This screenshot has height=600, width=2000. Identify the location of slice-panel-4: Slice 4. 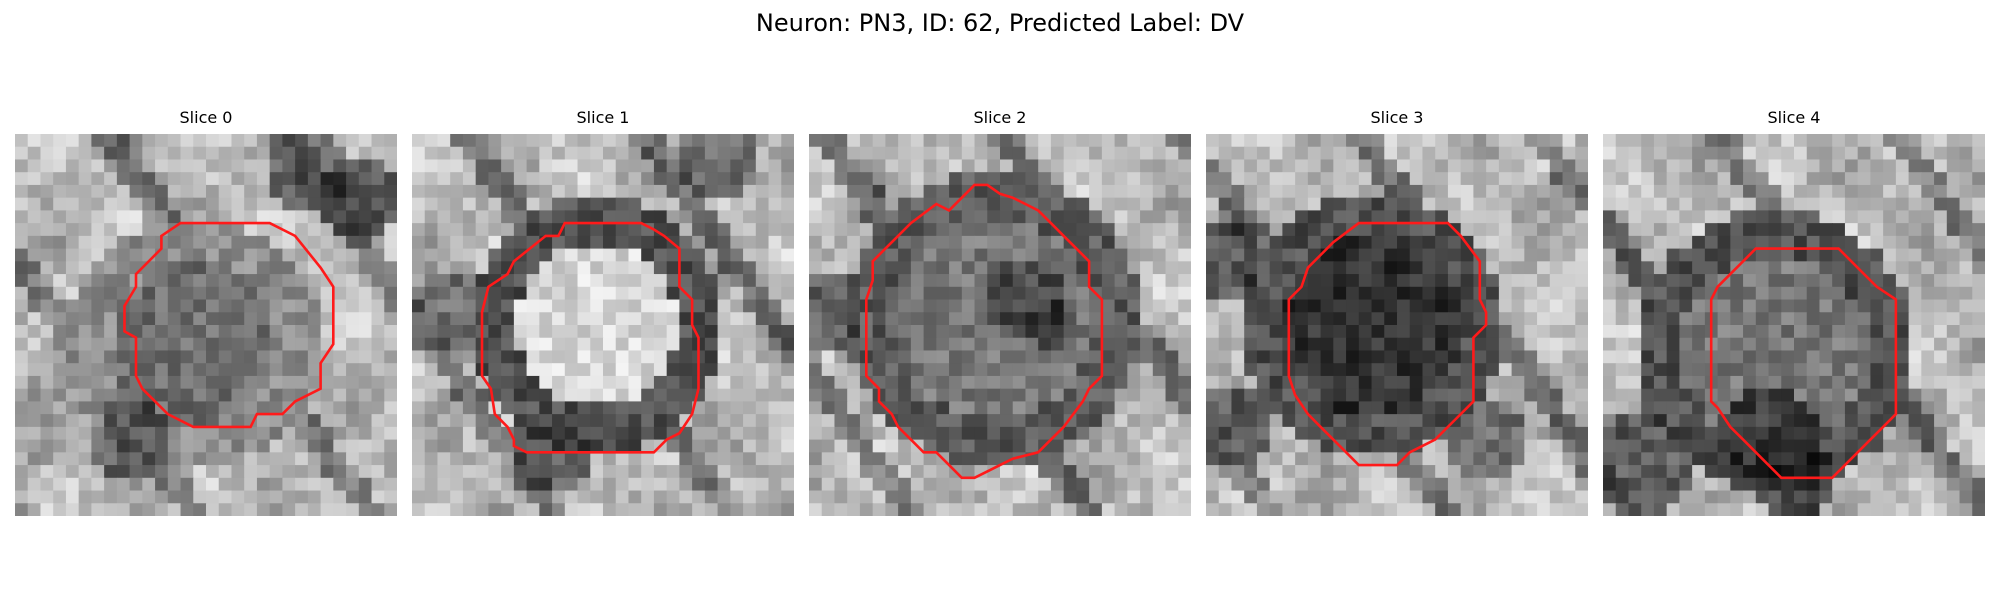
(1794, 312).